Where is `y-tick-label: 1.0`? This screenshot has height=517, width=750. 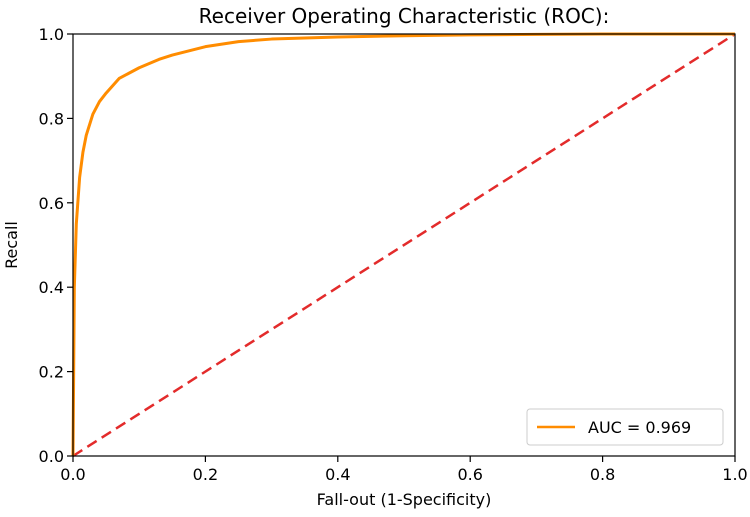
y-tick-label: 1.0 is located at coordinates (51, 34).